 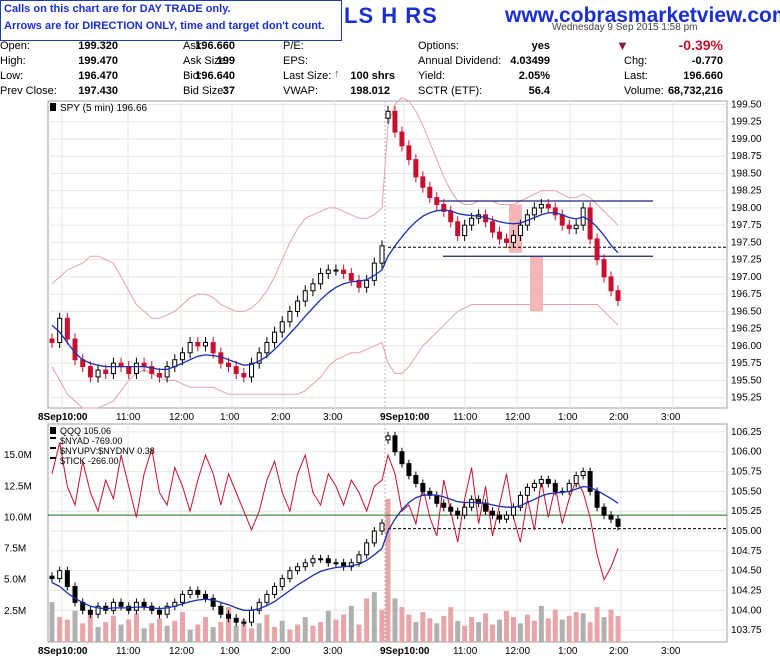 I want to click on down-arrow-icon: ▼, so click(x=622, y=45).